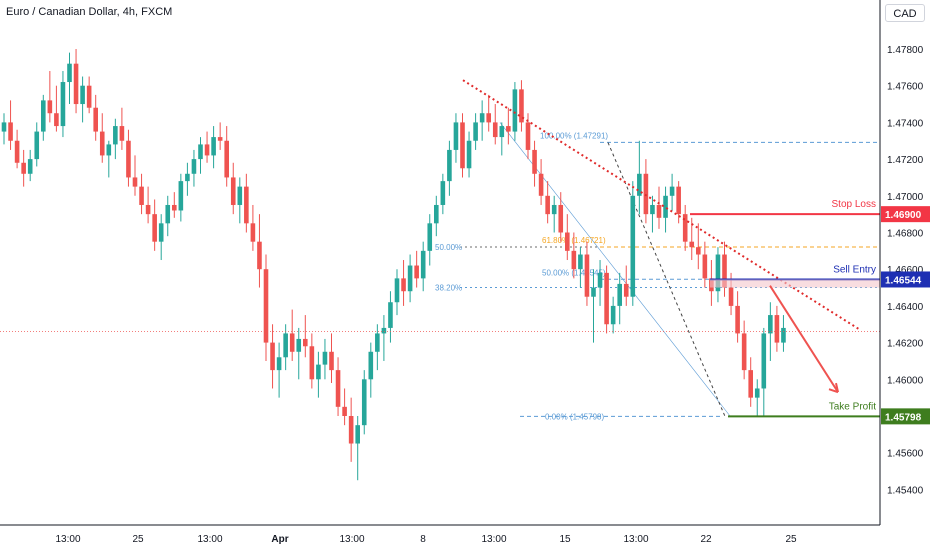 This screenshot has height=550, width=932. What do you see at coordinates (905, 123) in the screenshot?
I see `y-tick-label: 1.47400` at bounding box center [905, 123].